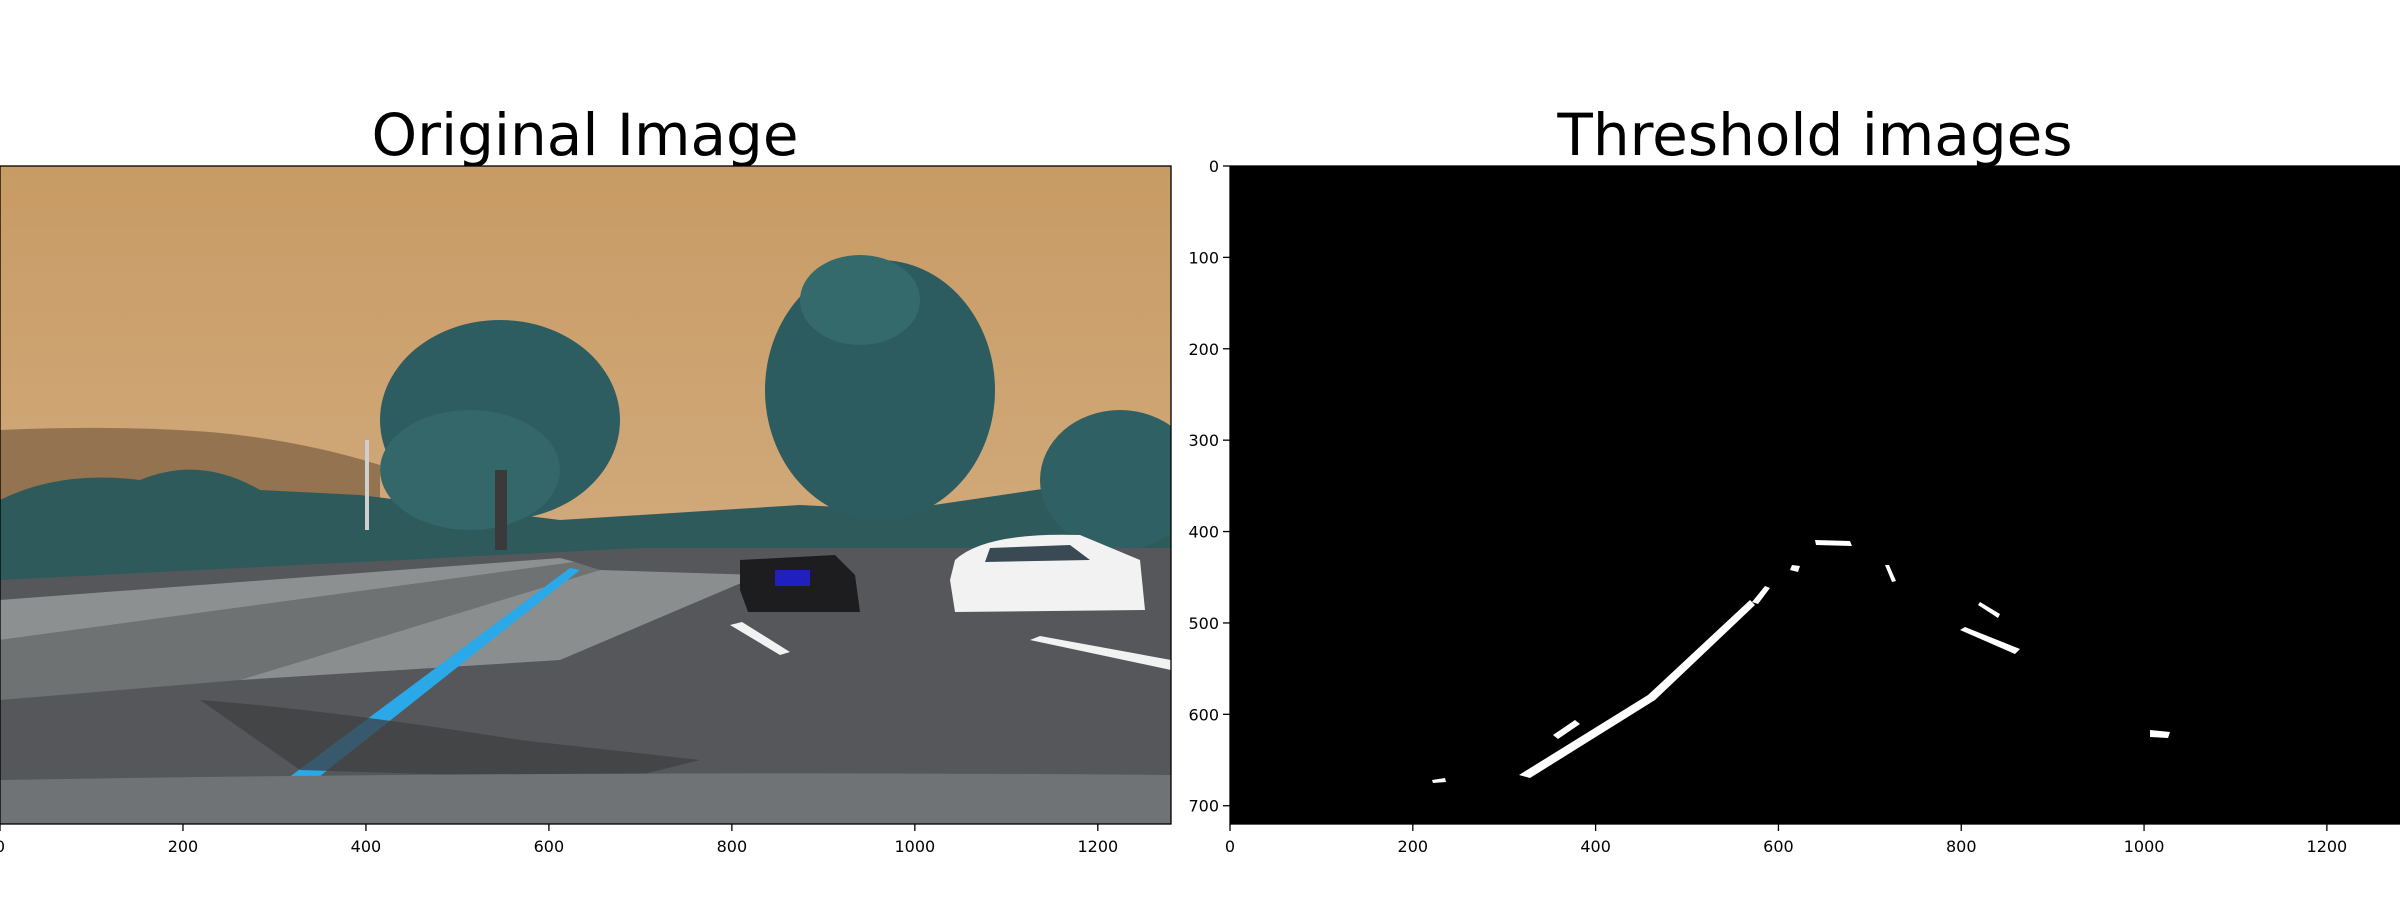  I want to click on right-lane-line, so click(1100, 653).